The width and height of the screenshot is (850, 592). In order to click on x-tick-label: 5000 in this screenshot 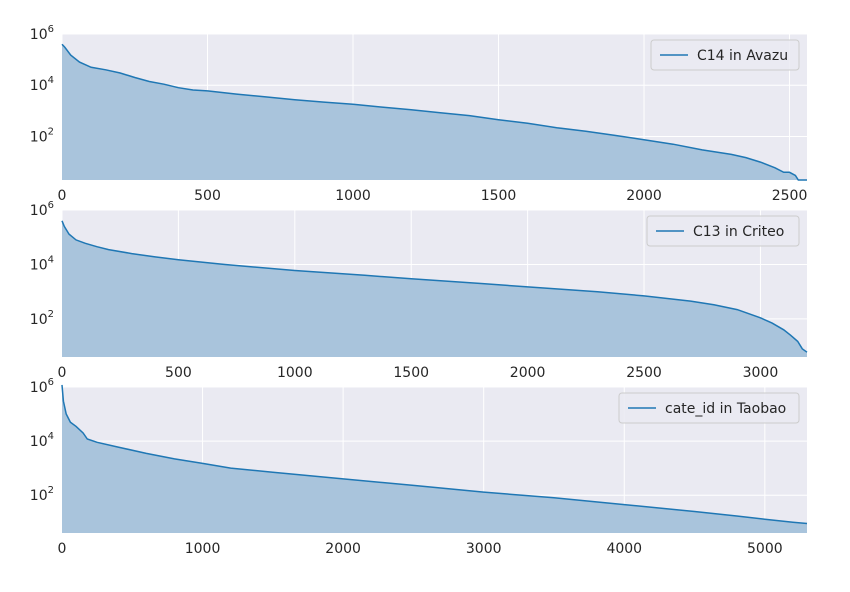, I will do `click(765, 549)`.